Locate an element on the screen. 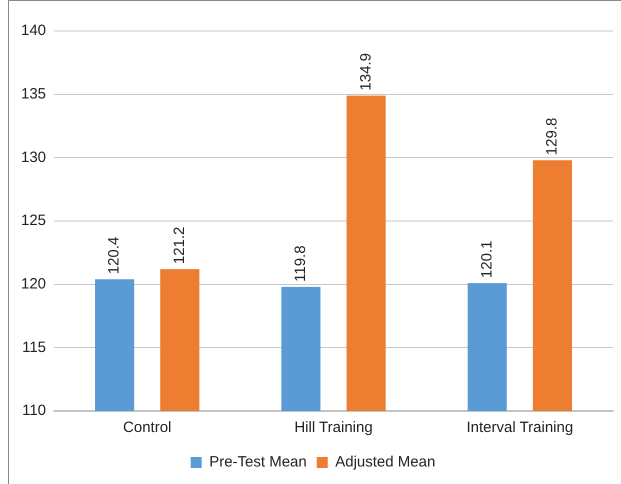 This screenshot has height=484, width=621. y-tick-label: 130 is located at coordinates (33, 157).